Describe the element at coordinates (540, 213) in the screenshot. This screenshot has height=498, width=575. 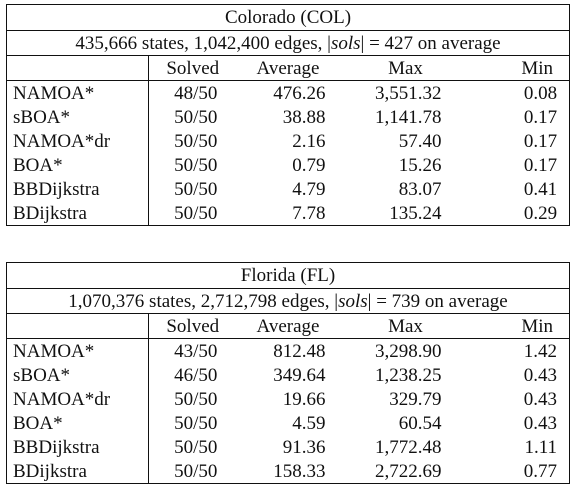
I see `min-cell: 0.29` at that location.